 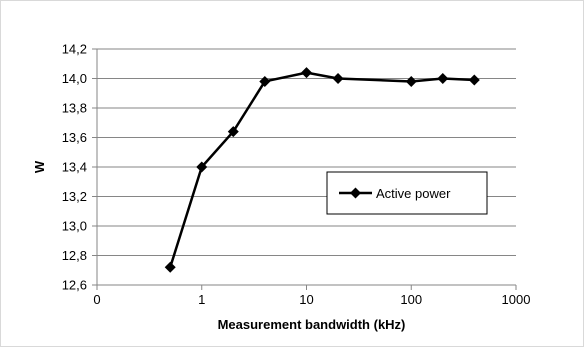 What do you see at coordinates (74, 255) in the screenshot?
I see `y-tick-label: 12,8` at bounding box center [74, 255].